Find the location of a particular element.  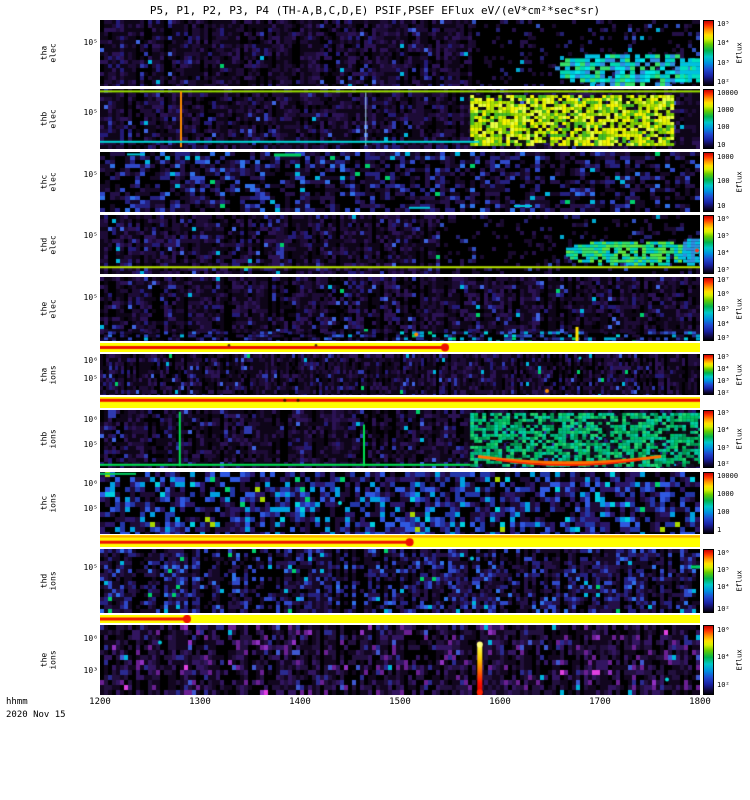

eflux-text-thc-elec: Eflux is located at coordinates (739, 182).